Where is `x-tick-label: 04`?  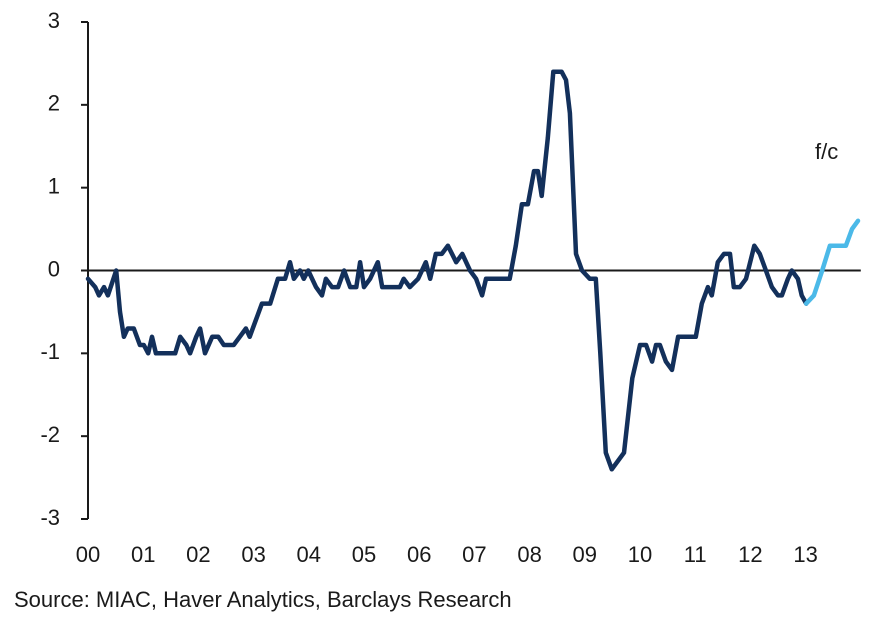
x-tick-label: 04 is located at coordinates (309, 554).